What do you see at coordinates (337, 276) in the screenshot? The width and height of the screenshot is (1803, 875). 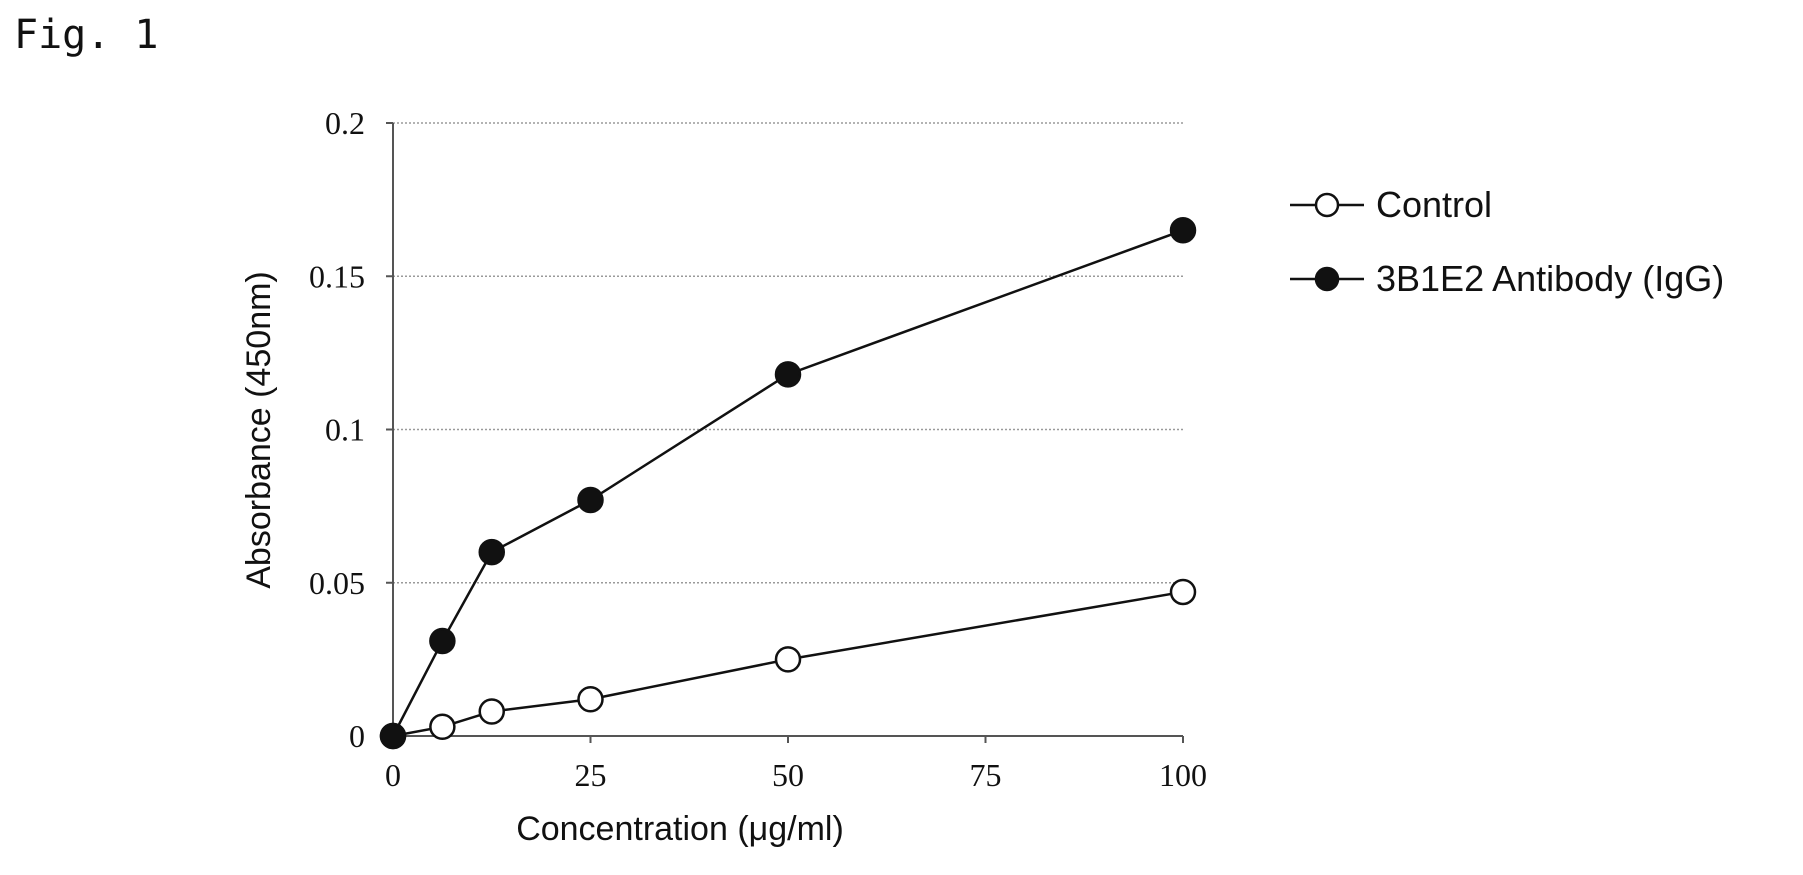 I see `y-tick-label: 0.15` at bounding box center [337, 276].